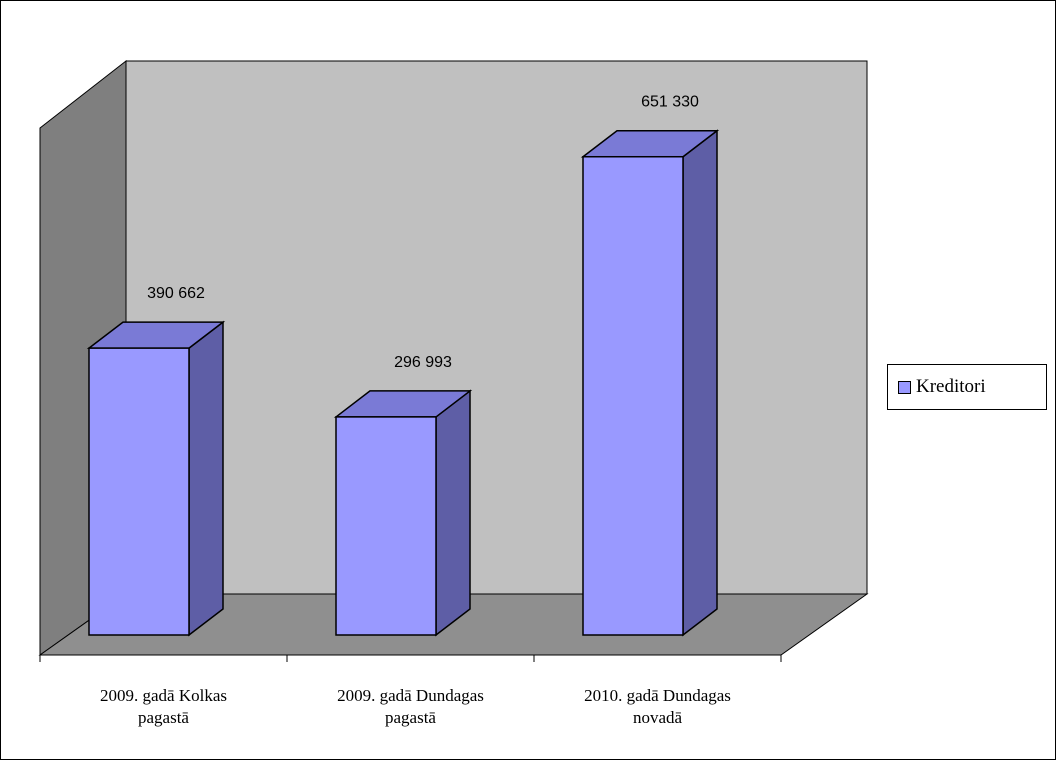 The height and width of the screenshot is (760, 1056). What do you see at coordinates (951, 386) in the screenshot?
I see `legend-label: Kreditori` at bounding box center [951, 386].